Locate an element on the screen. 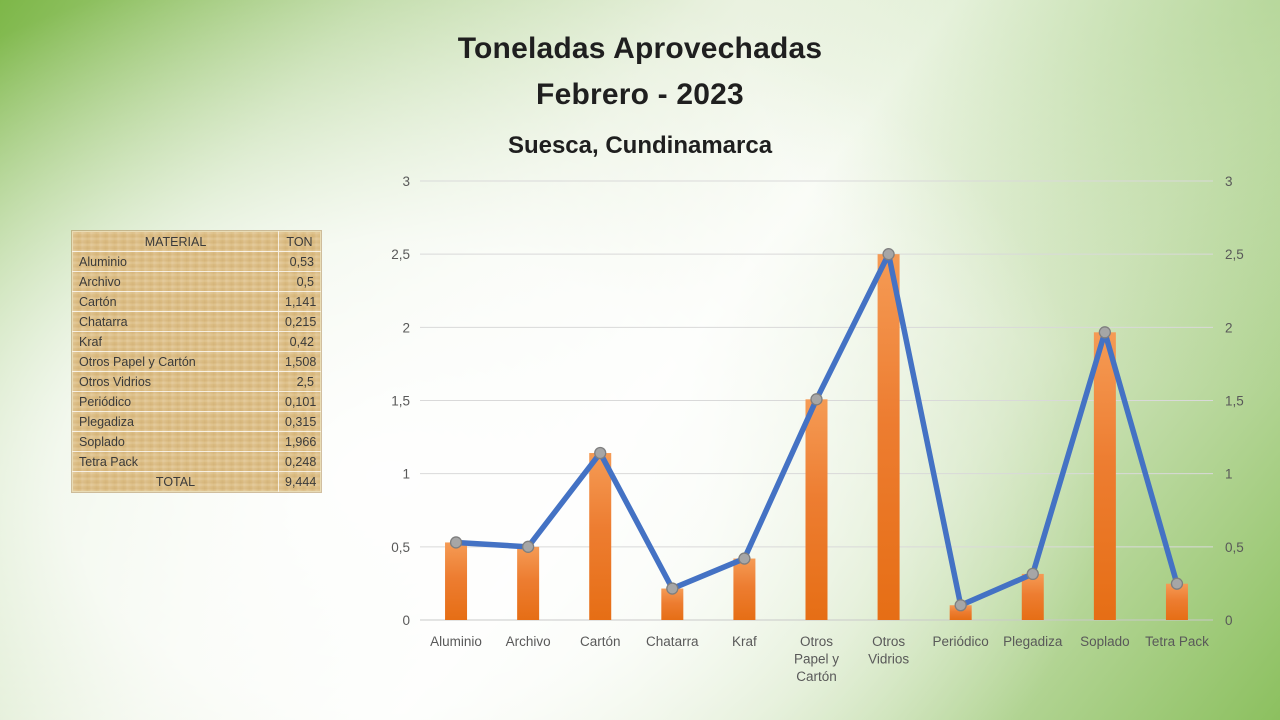 The image size is (1280, 720). table-row: Kraf 0,42 is located at coordinates (196, 341).